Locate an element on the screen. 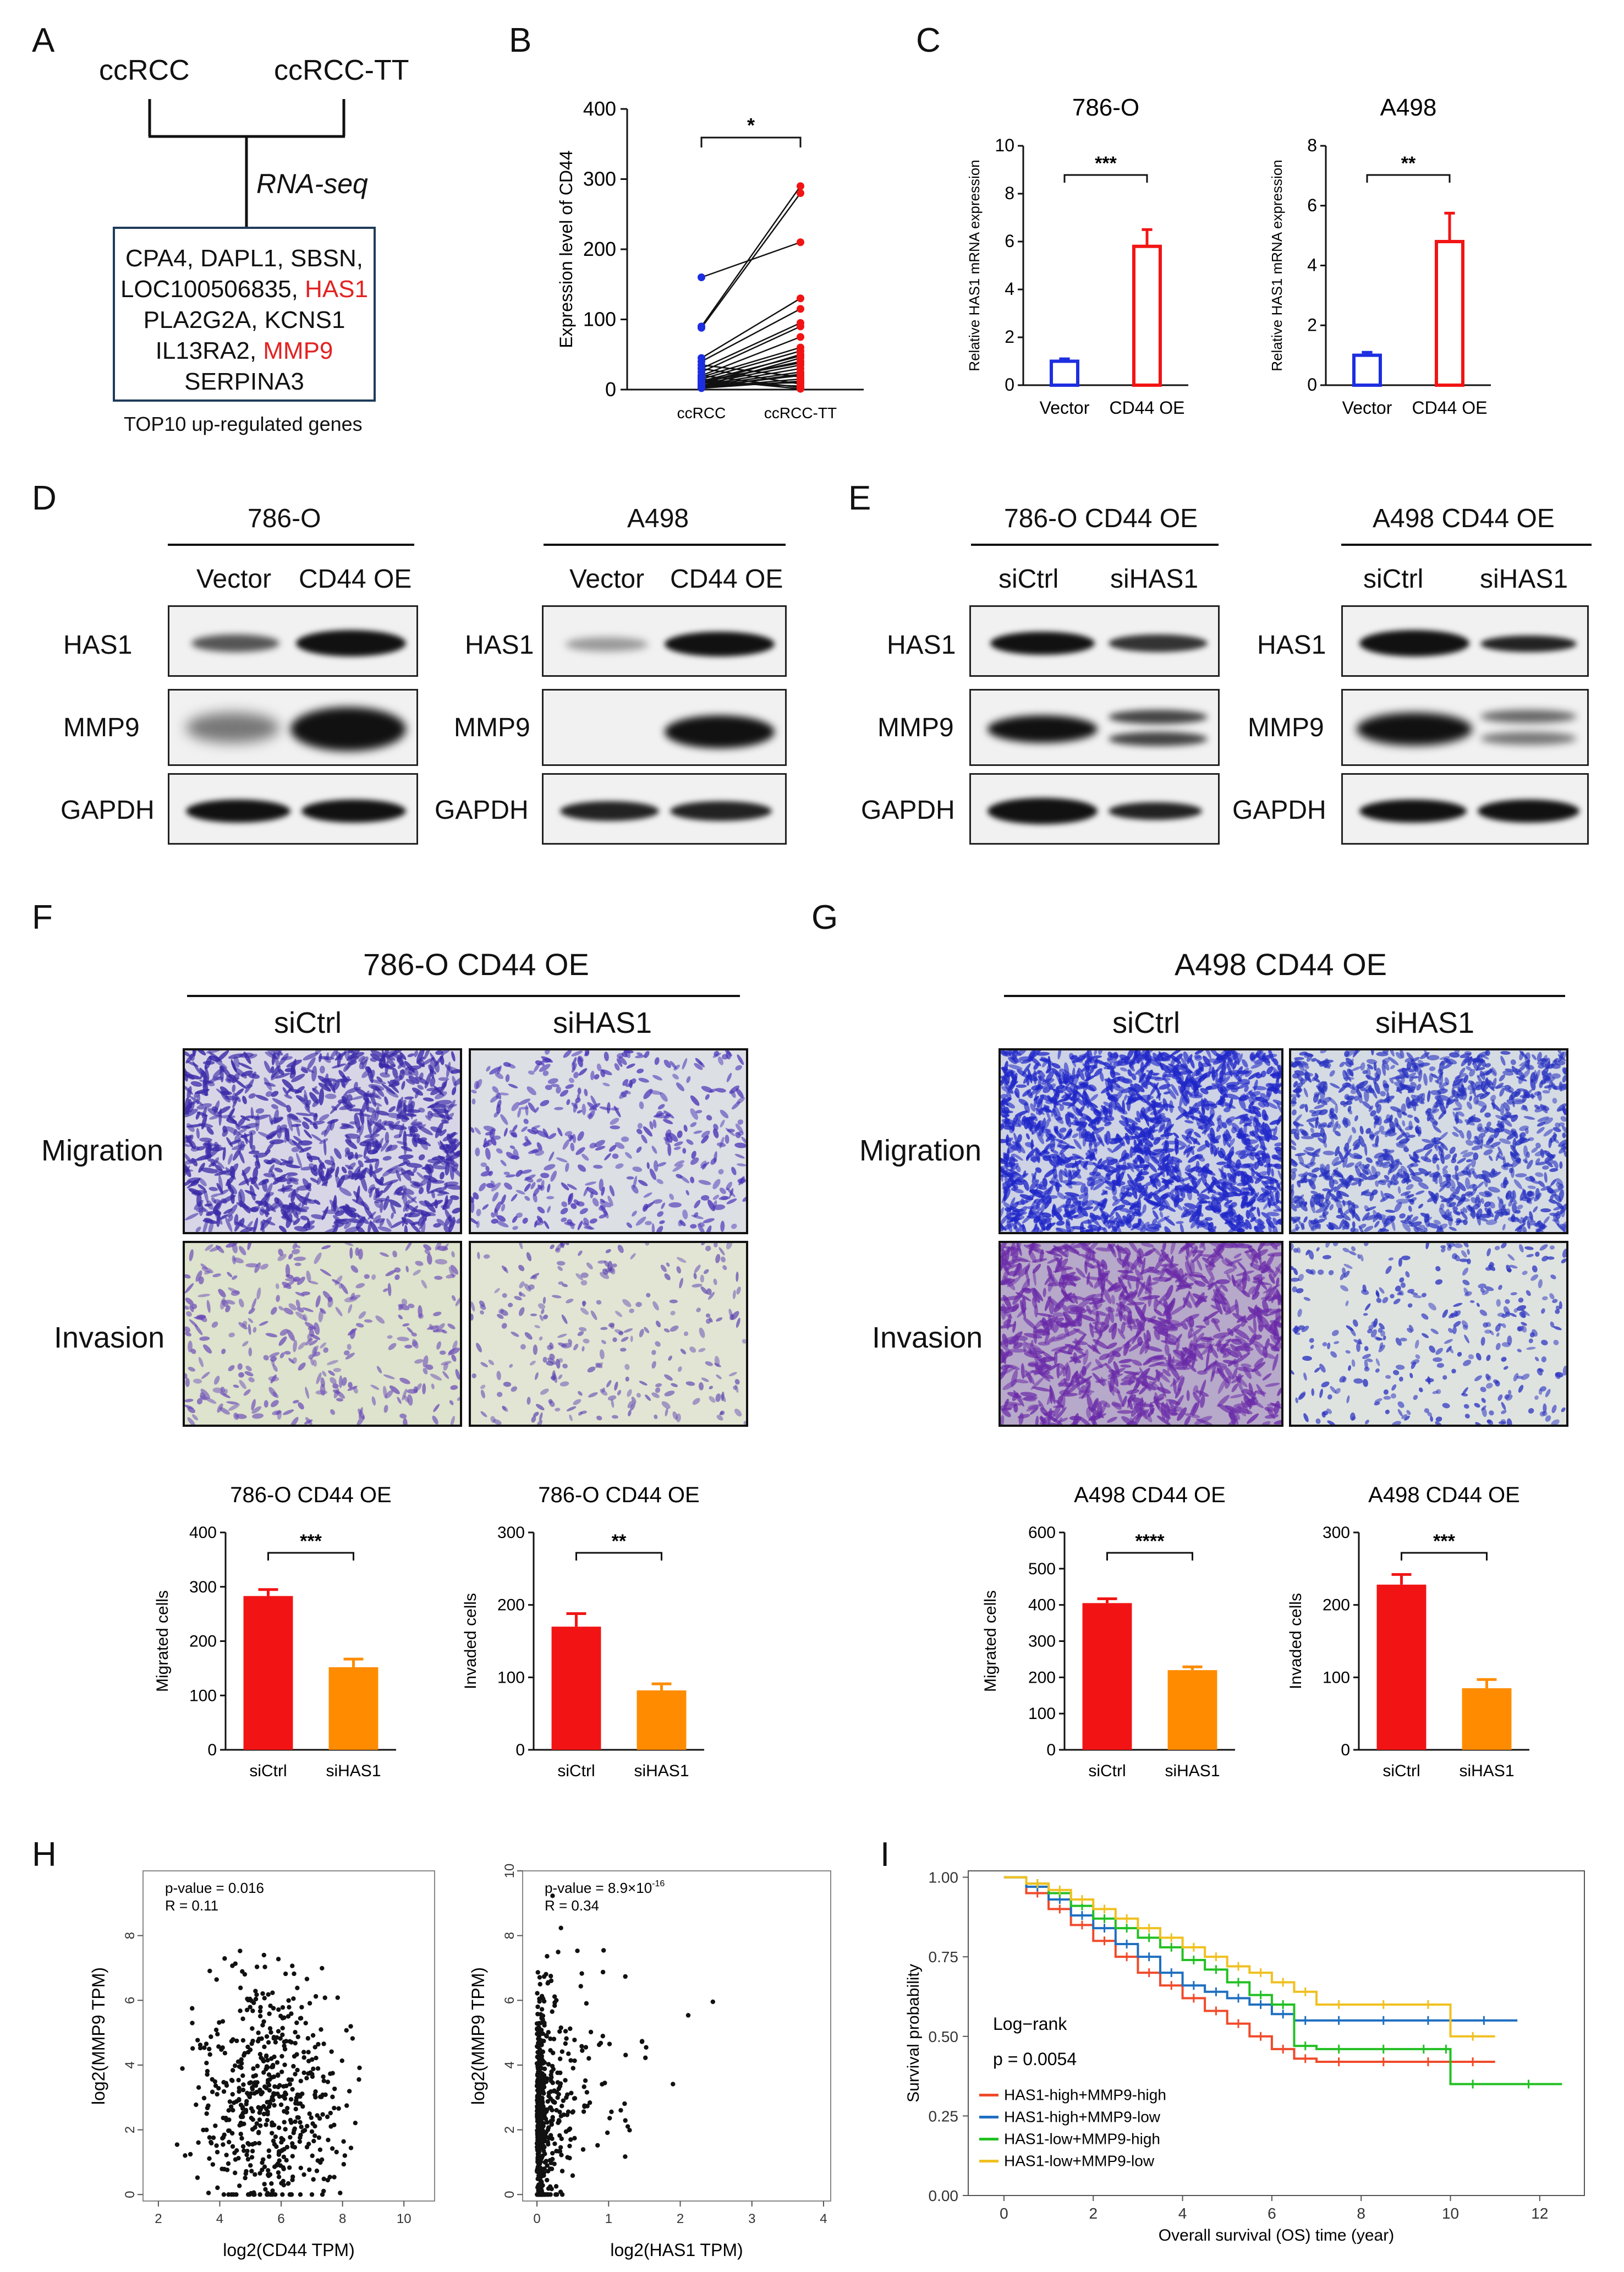 Image resolution: width=1624 pixels, height=2272 pixels. panel-f-row-migration: Migration is located at coordinates (102, 1150).